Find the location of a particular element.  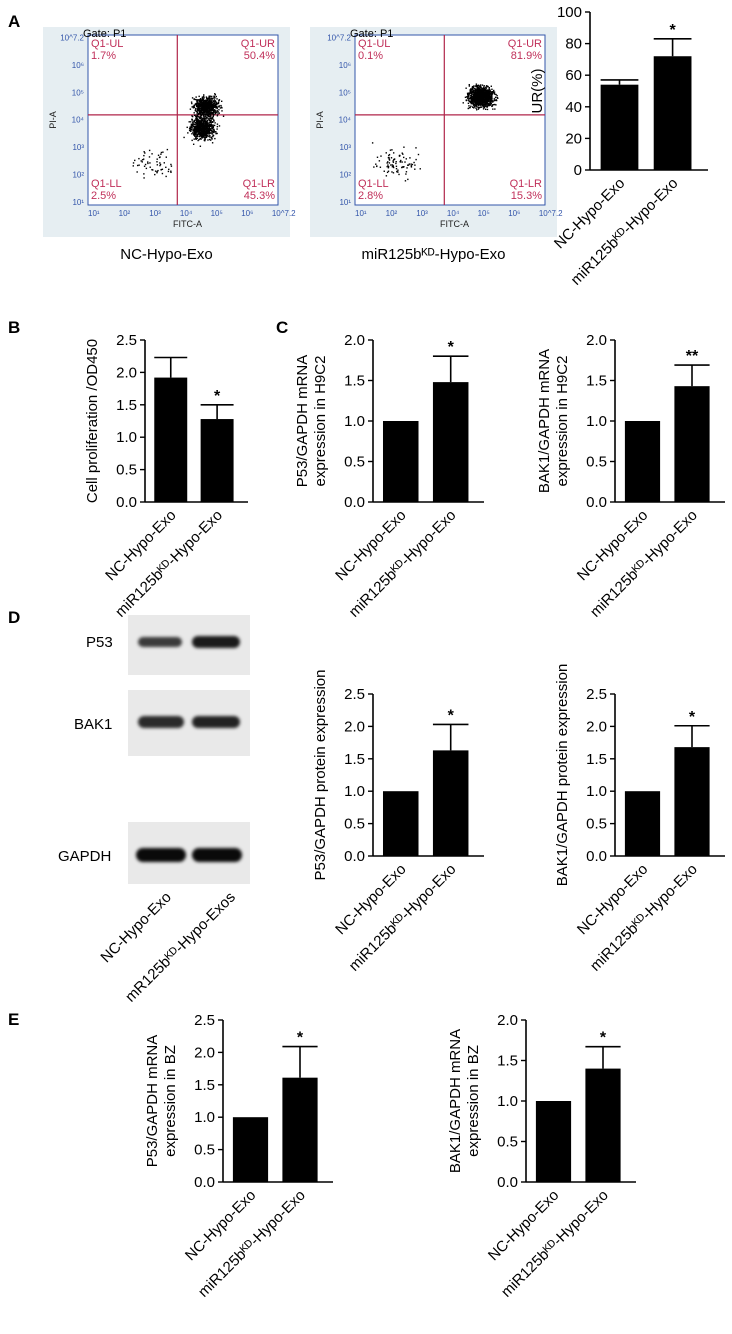

x-axis-label: FITC-A is located at coordinates (454, 224).